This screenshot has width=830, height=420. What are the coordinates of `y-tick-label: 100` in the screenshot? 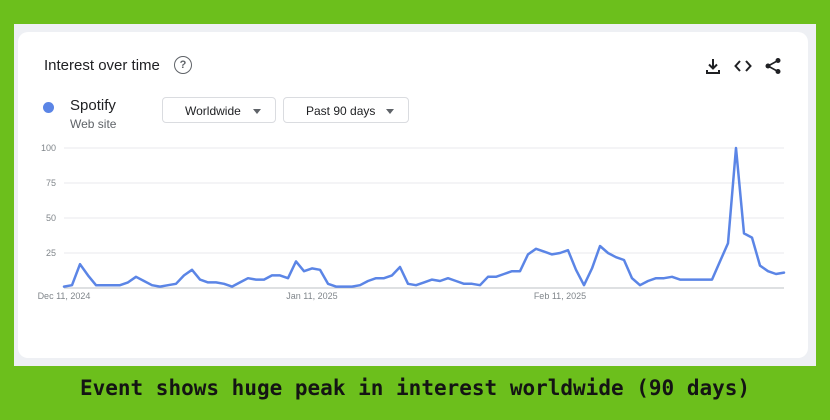 It's located at (48, 148).